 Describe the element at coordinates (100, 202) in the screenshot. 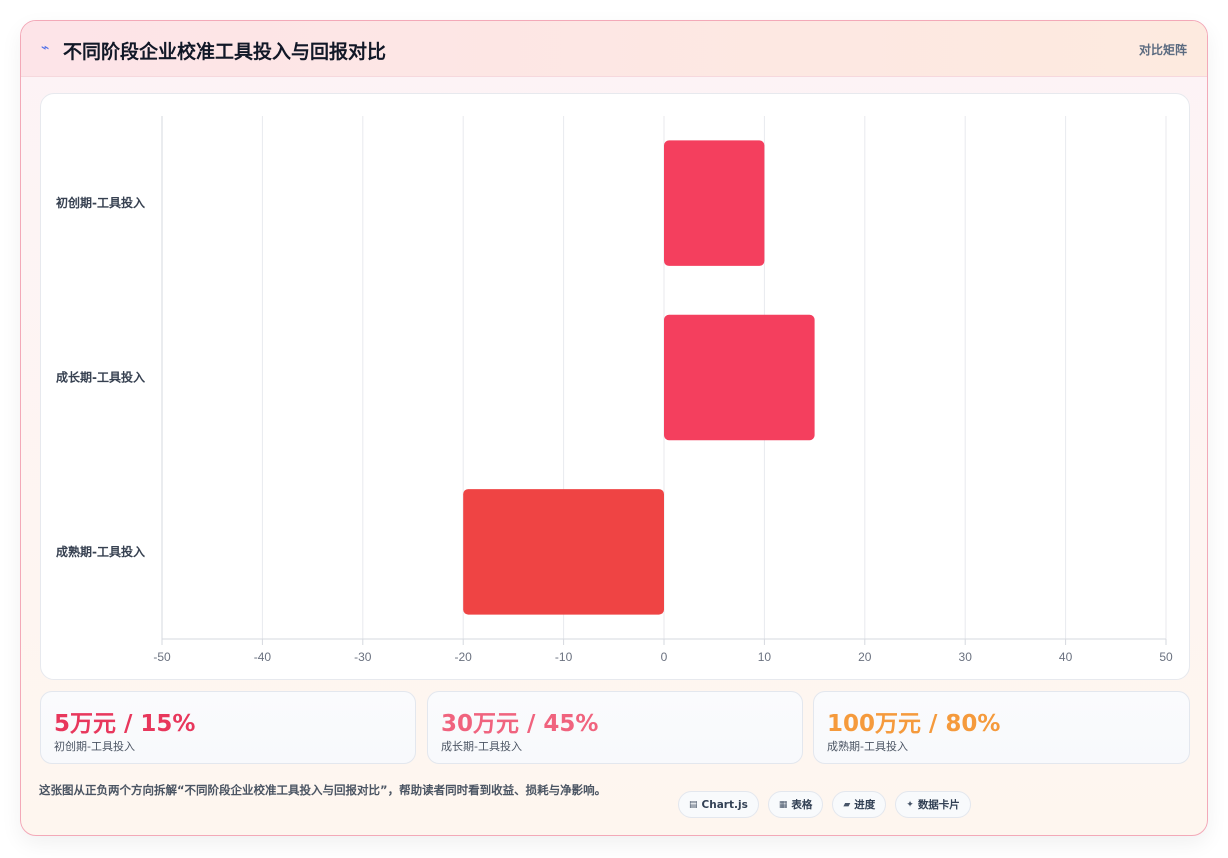

I see `y-category-label: 初创期-工具投入` at that location.